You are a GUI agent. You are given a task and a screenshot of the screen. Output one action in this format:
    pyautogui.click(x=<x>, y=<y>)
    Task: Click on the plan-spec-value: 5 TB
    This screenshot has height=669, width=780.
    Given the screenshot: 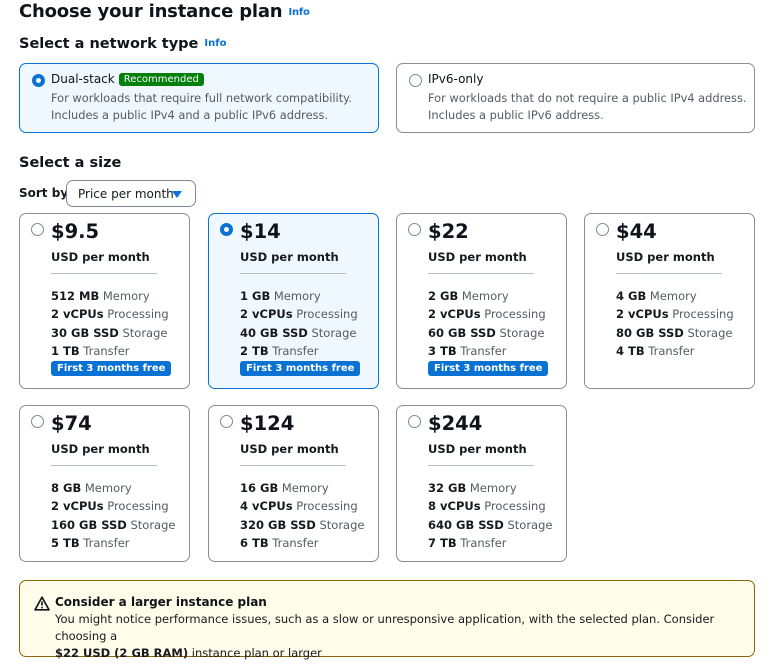 What is the action you would take?
    pyautogui.click(x=65, y=543)
    